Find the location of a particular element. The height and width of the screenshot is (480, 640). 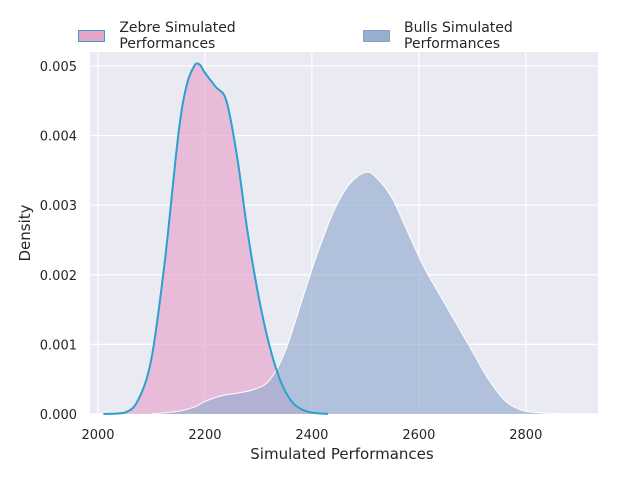

legend-label-zebre: Zebre Simulated Performances is located at coordinates (177, 36).